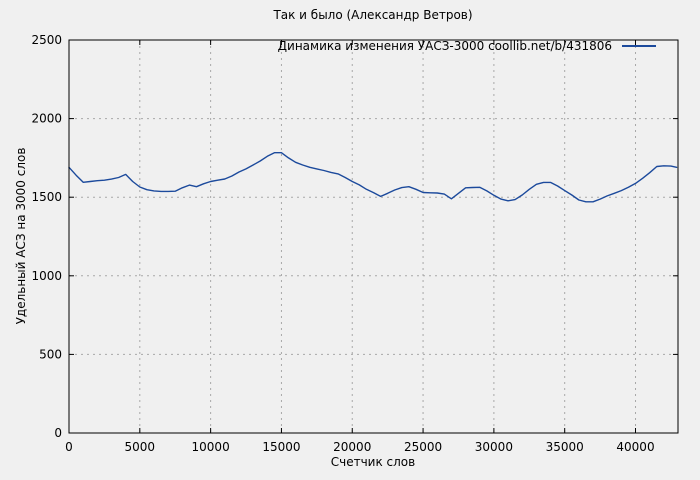 This screenshot has height=480, width=700. I want to click on series-layer, so click(373, 177).